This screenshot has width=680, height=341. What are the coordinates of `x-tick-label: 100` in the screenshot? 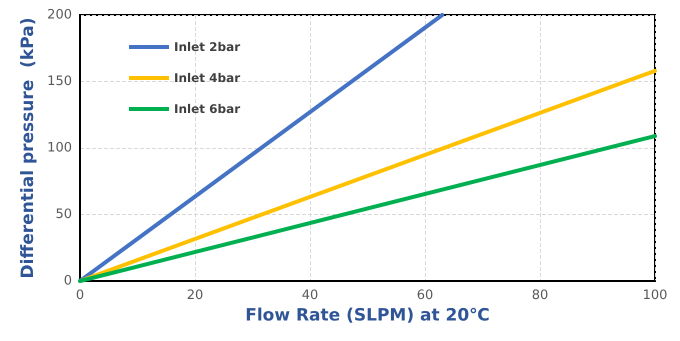 It's located at (655, 295).